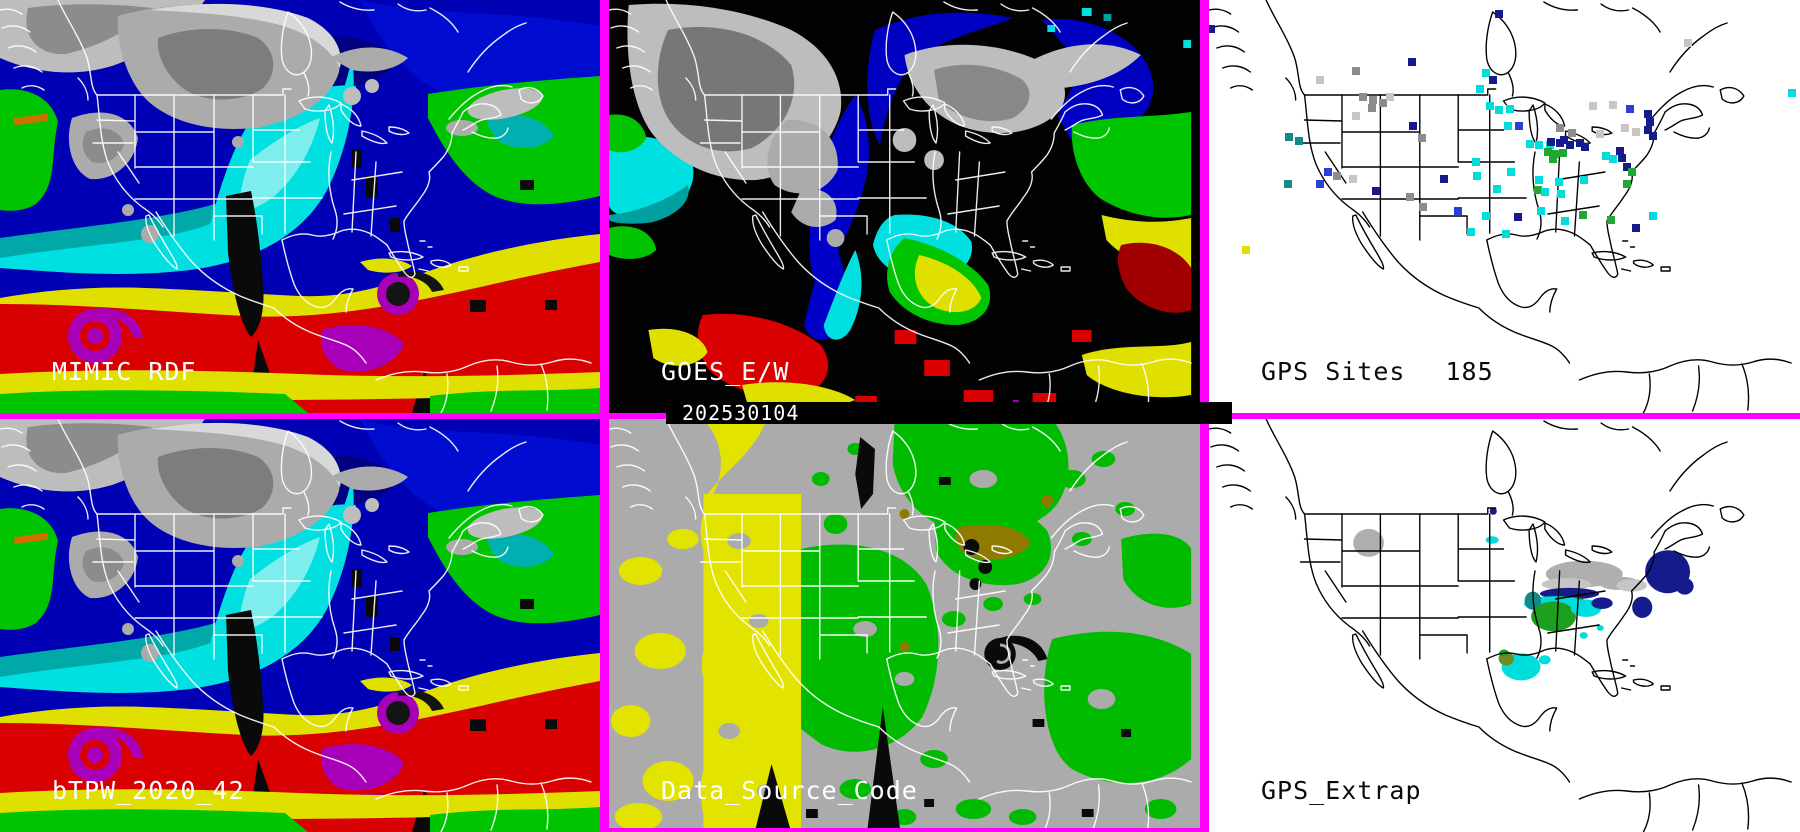 Image resolution: width=1800 pixels, height=832 pixels. Describe the element at coordinates (1341, 790) in the screenshot. I see `panel-label-gps-extrap: GPS_Extrap` at that location.